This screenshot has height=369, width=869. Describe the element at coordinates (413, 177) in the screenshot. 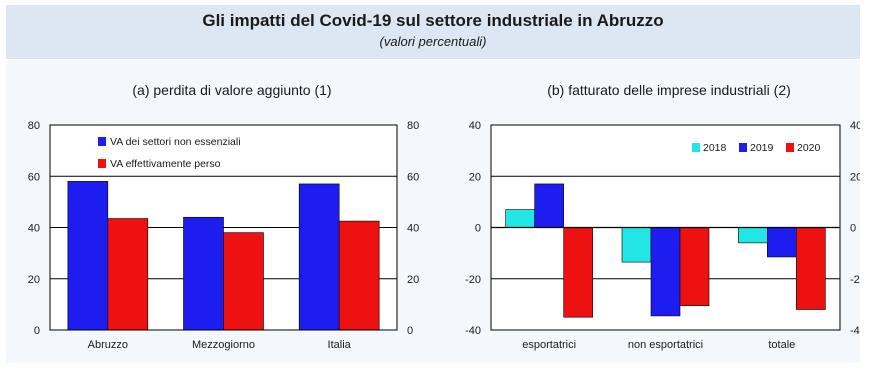

I see `chart-a-y-tick-label-right: 60` at that location.